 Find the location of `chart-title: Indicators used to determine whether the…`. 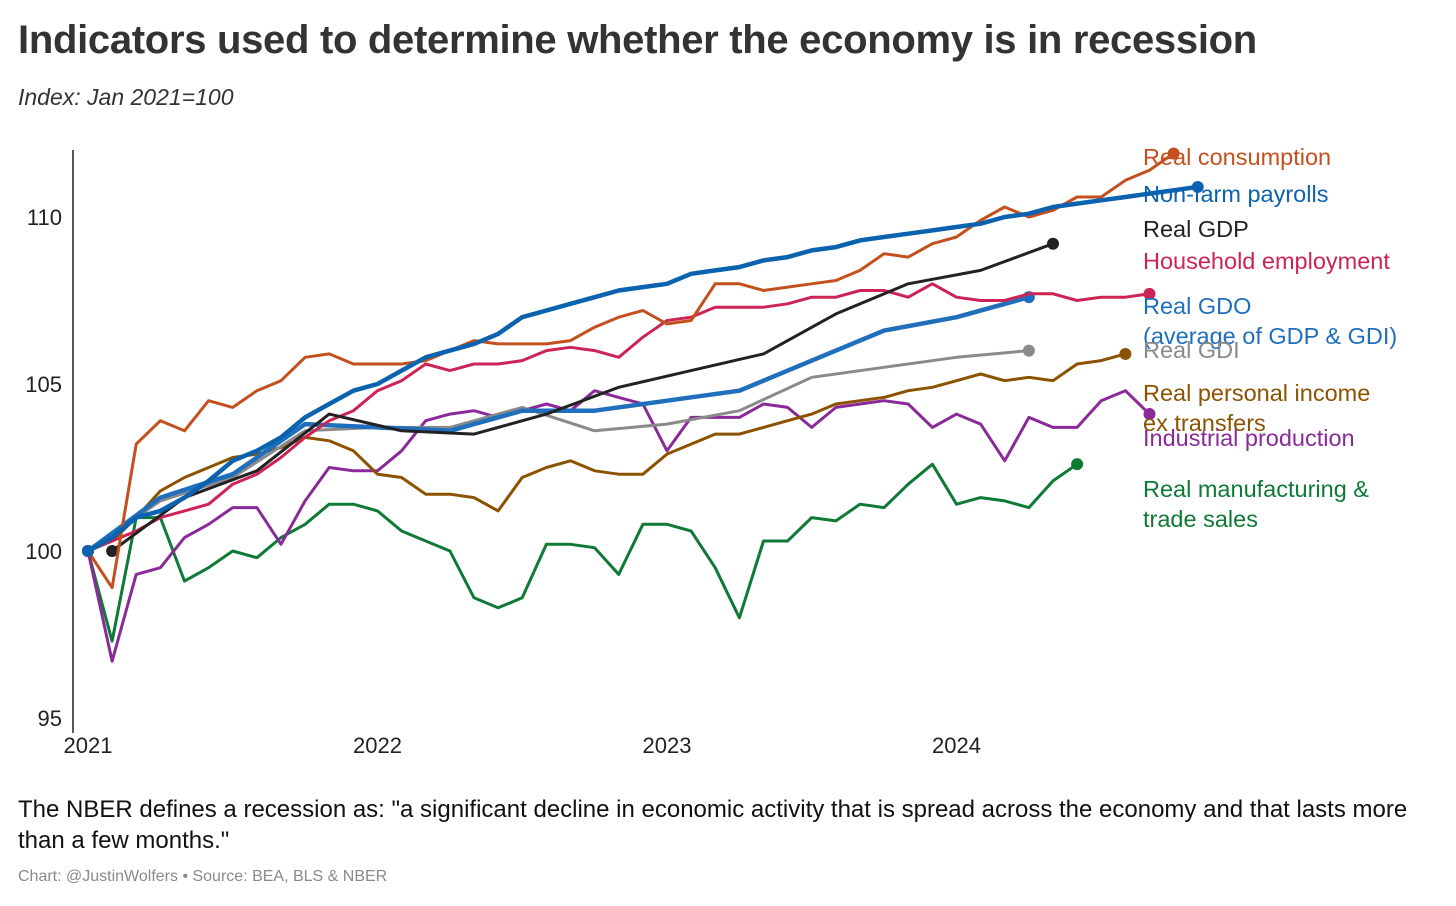

chart-title: Indicators used to determine whether the… is located at coordinates (637, 40).